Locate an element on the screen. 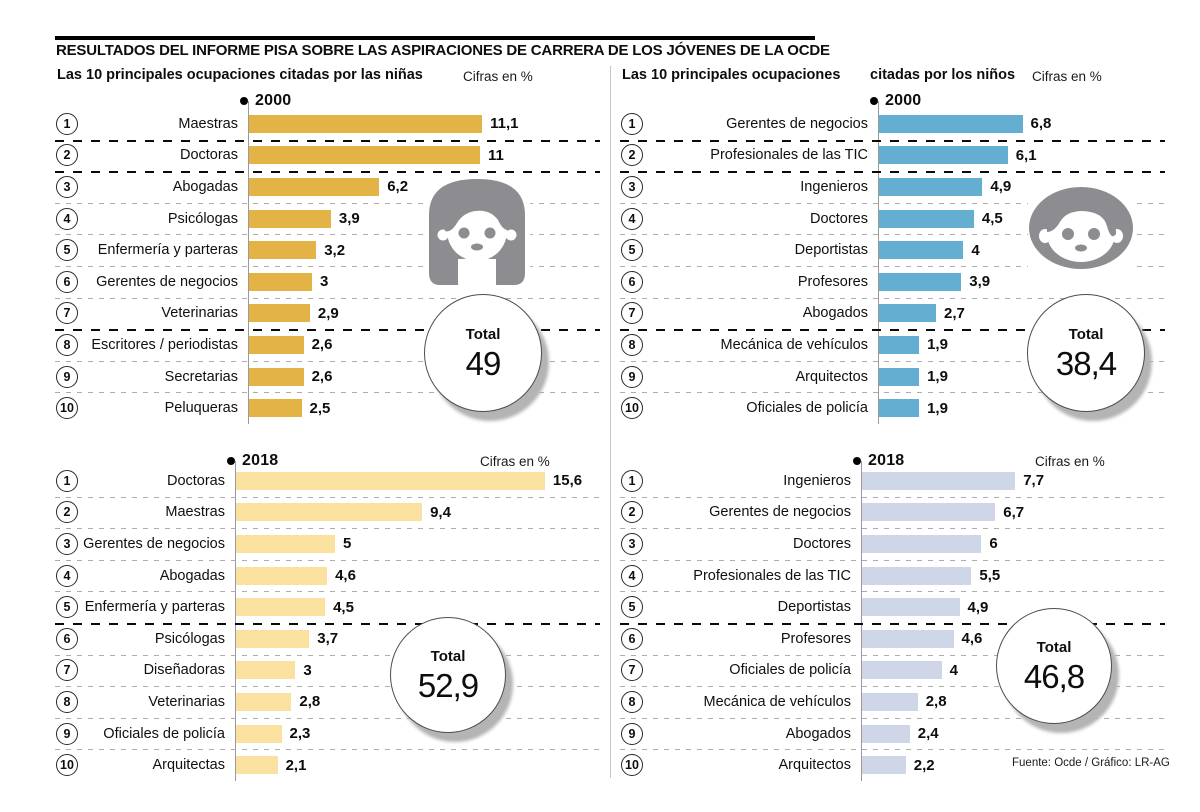 Image resolution: width=1200 pixels, height=812 pixels. occupation-label: Veterinarias is located at coordinates (199, 313).